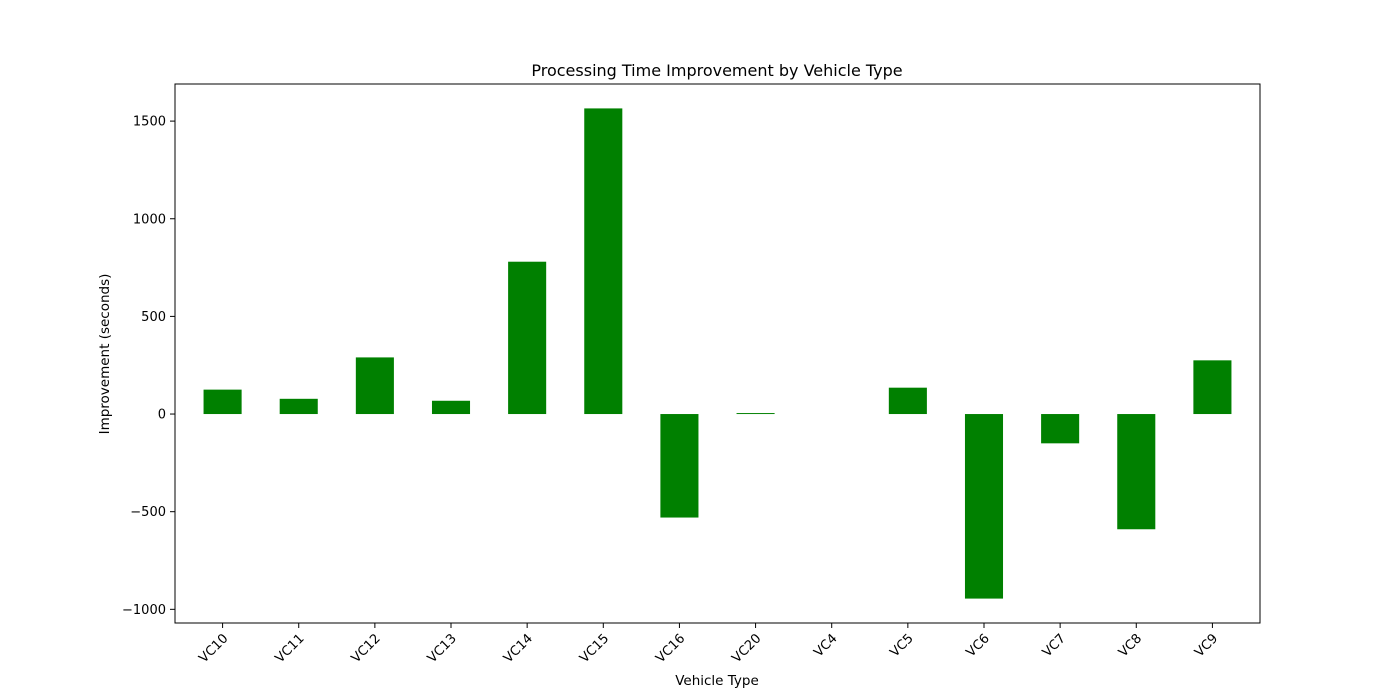 The width and height of the screenshot is (1400, 700). I want to click on x-tick-label: VC12, so click(366, 648).